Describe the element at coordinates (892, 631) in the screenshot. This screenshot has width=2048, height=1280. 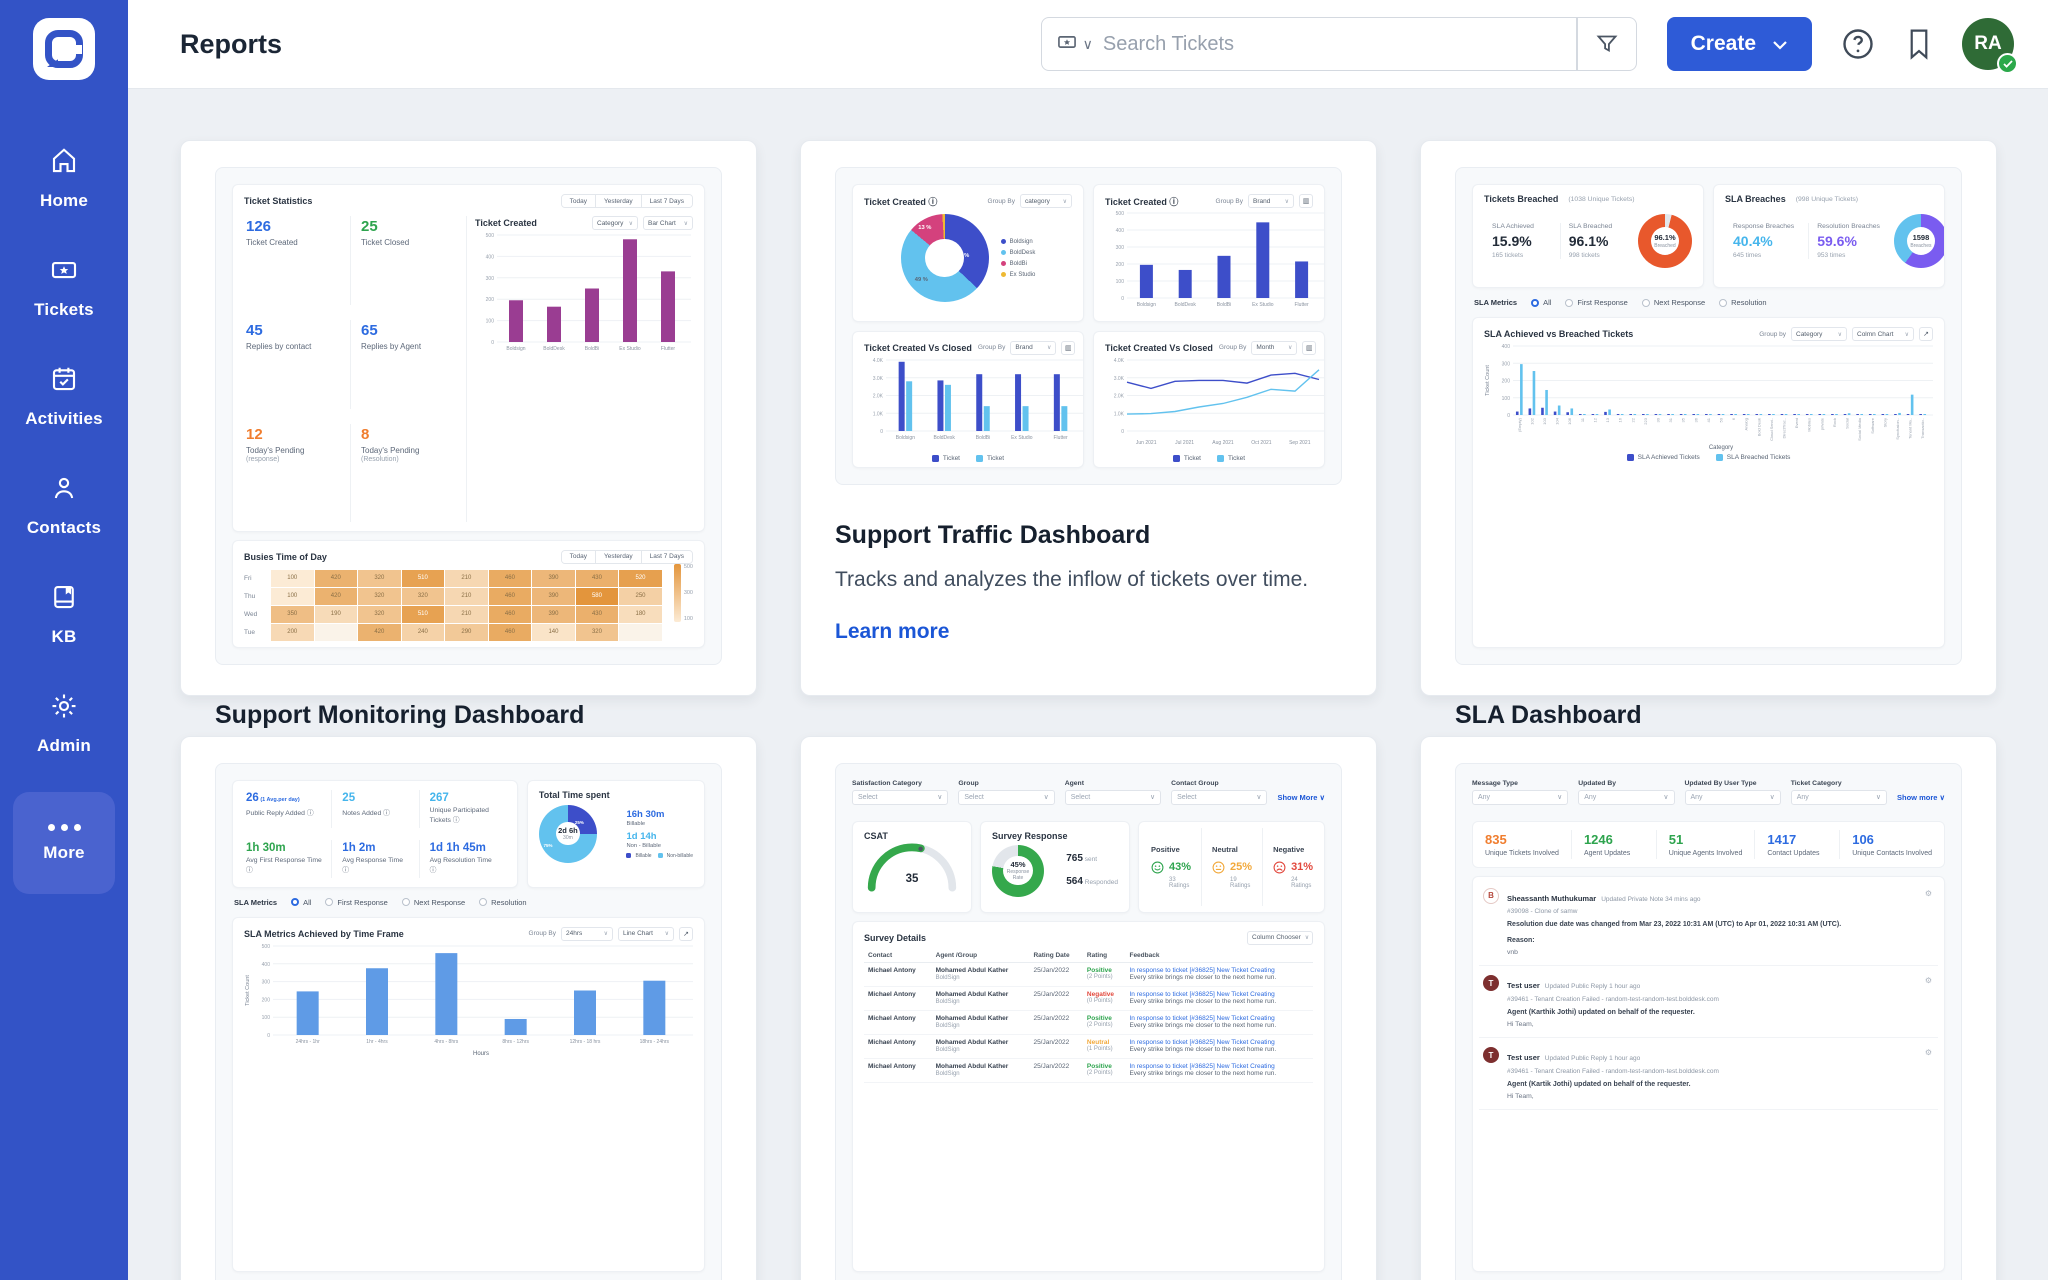
I see `learn-more-link: Learn more` at that location.